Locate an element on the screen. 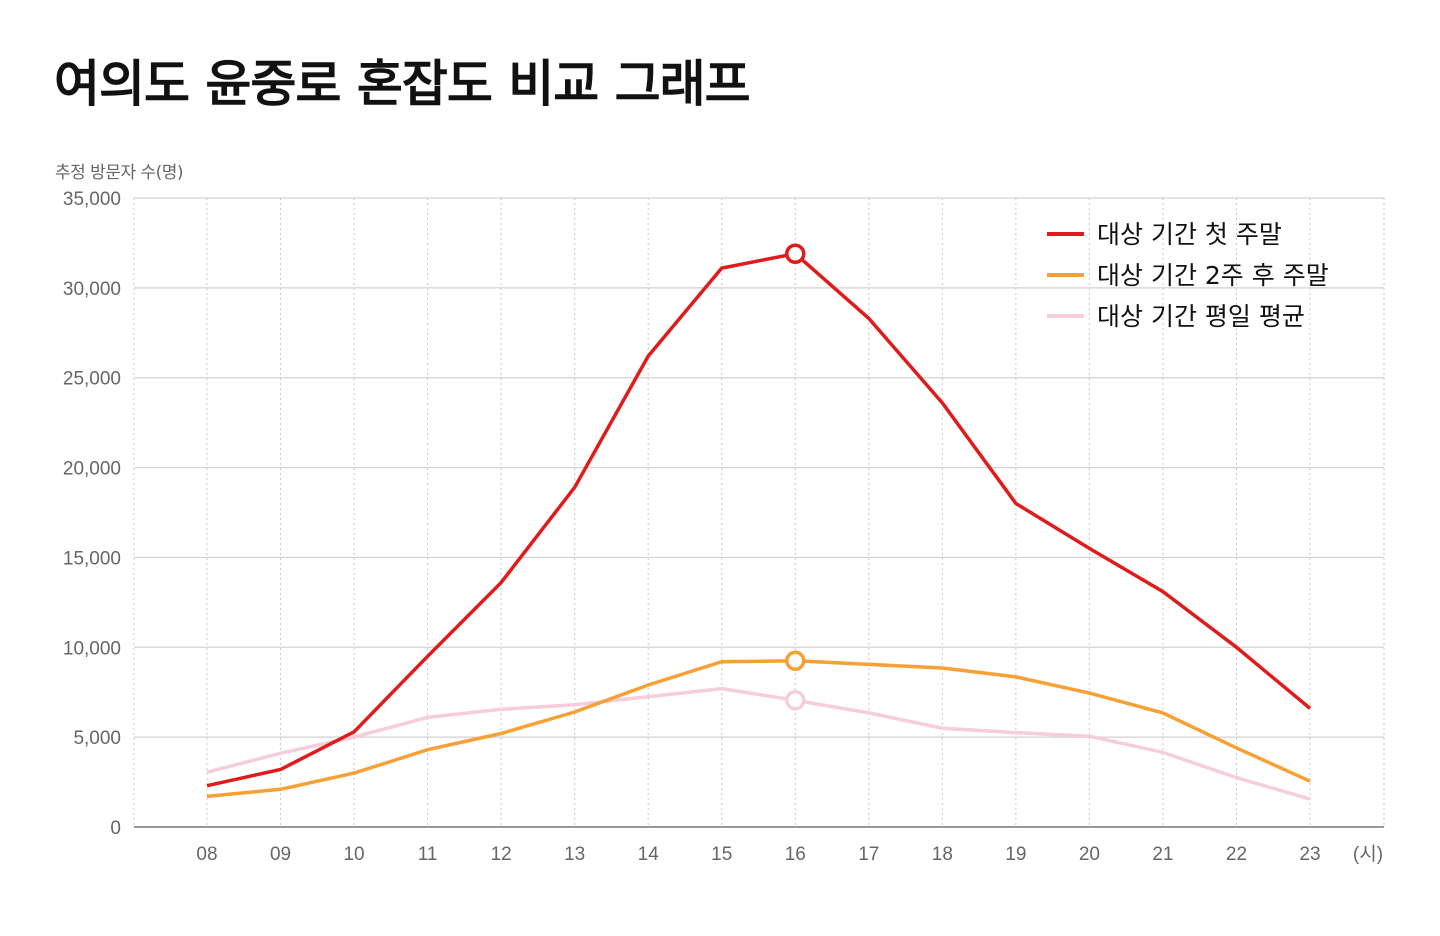 The image size is (1440, 936). y-tick-label: 35,000 is located at coordinates (92, 199).